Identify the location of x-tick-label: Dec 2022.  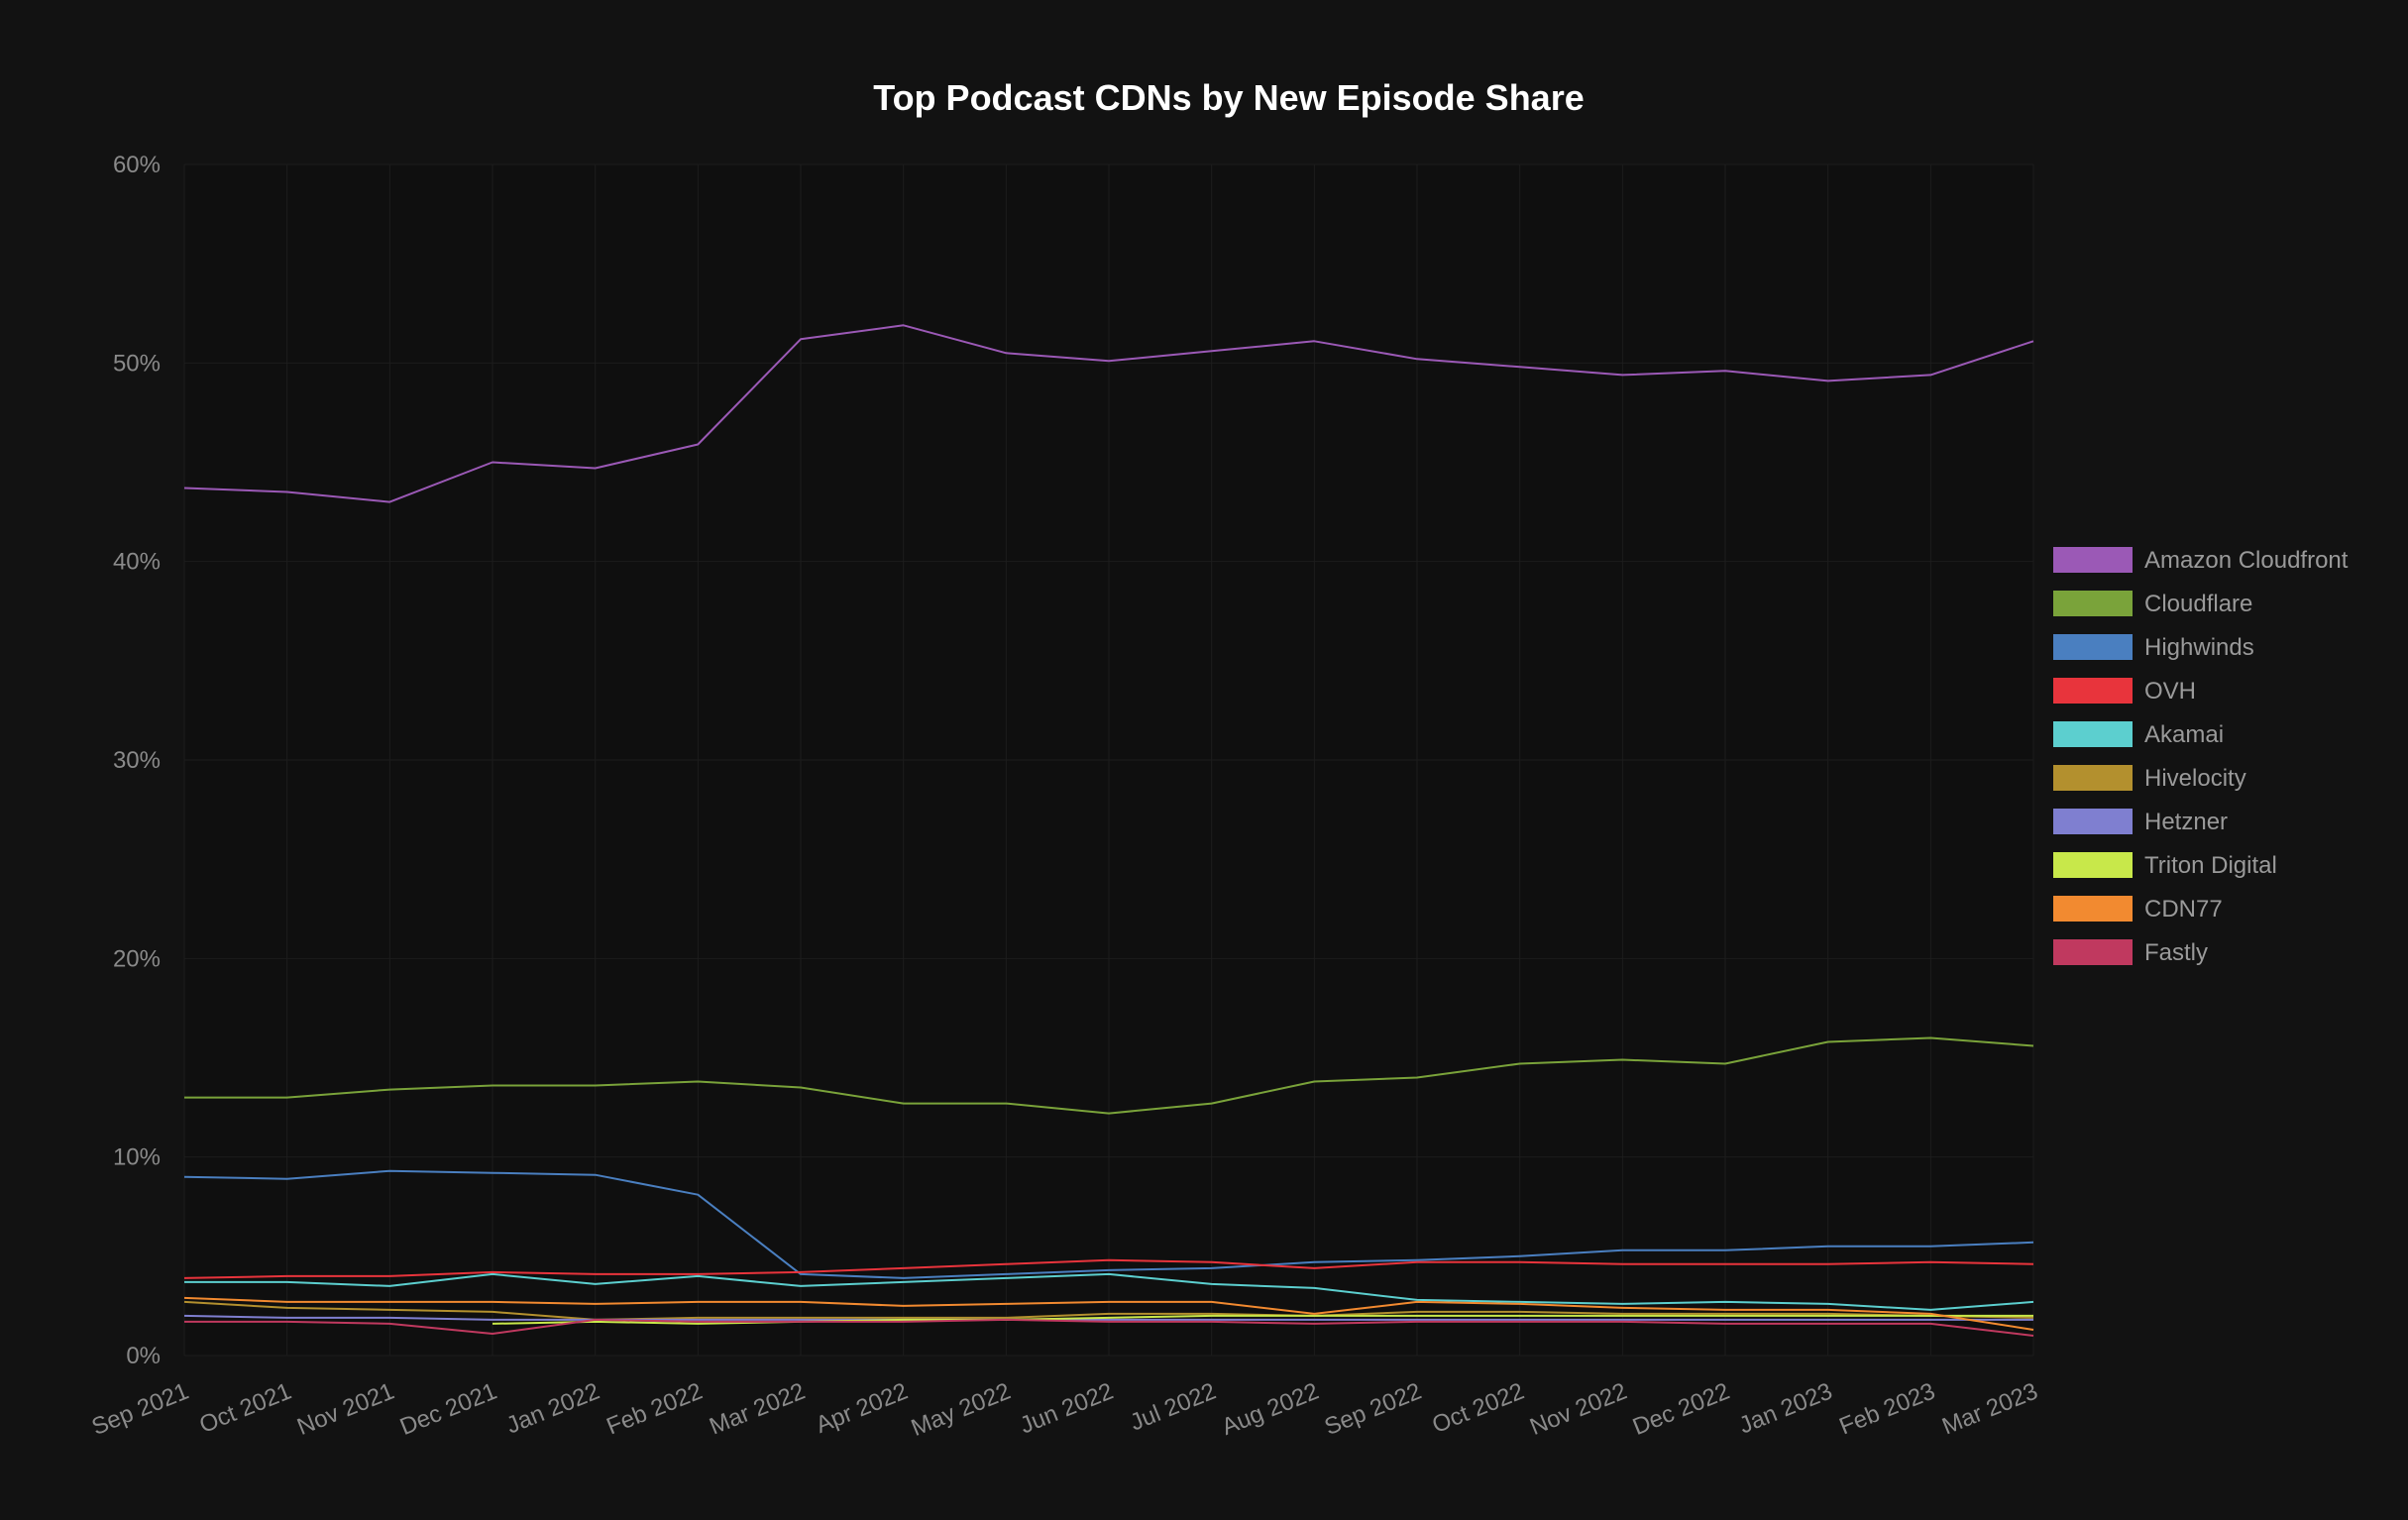
(1681, 1410).